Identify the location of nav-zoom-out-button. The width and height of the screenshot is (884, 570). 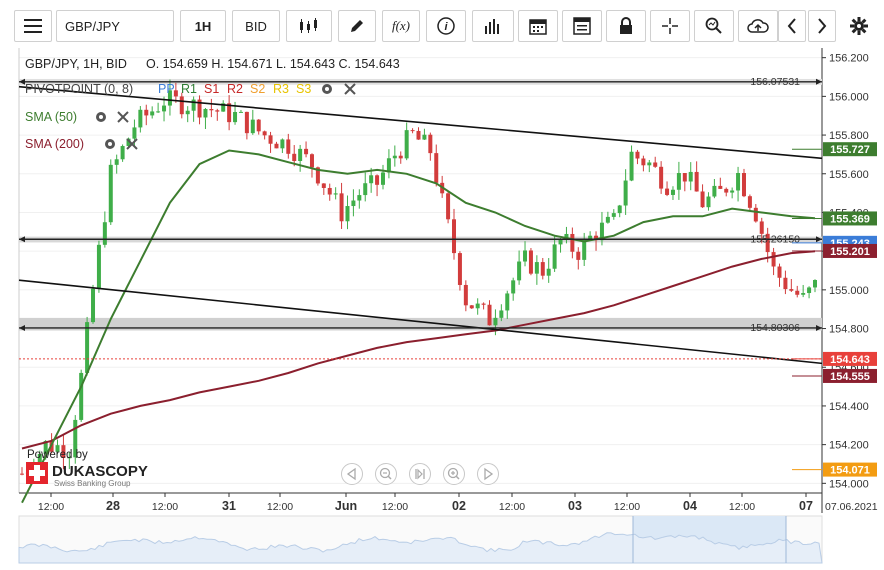
(386, 474).